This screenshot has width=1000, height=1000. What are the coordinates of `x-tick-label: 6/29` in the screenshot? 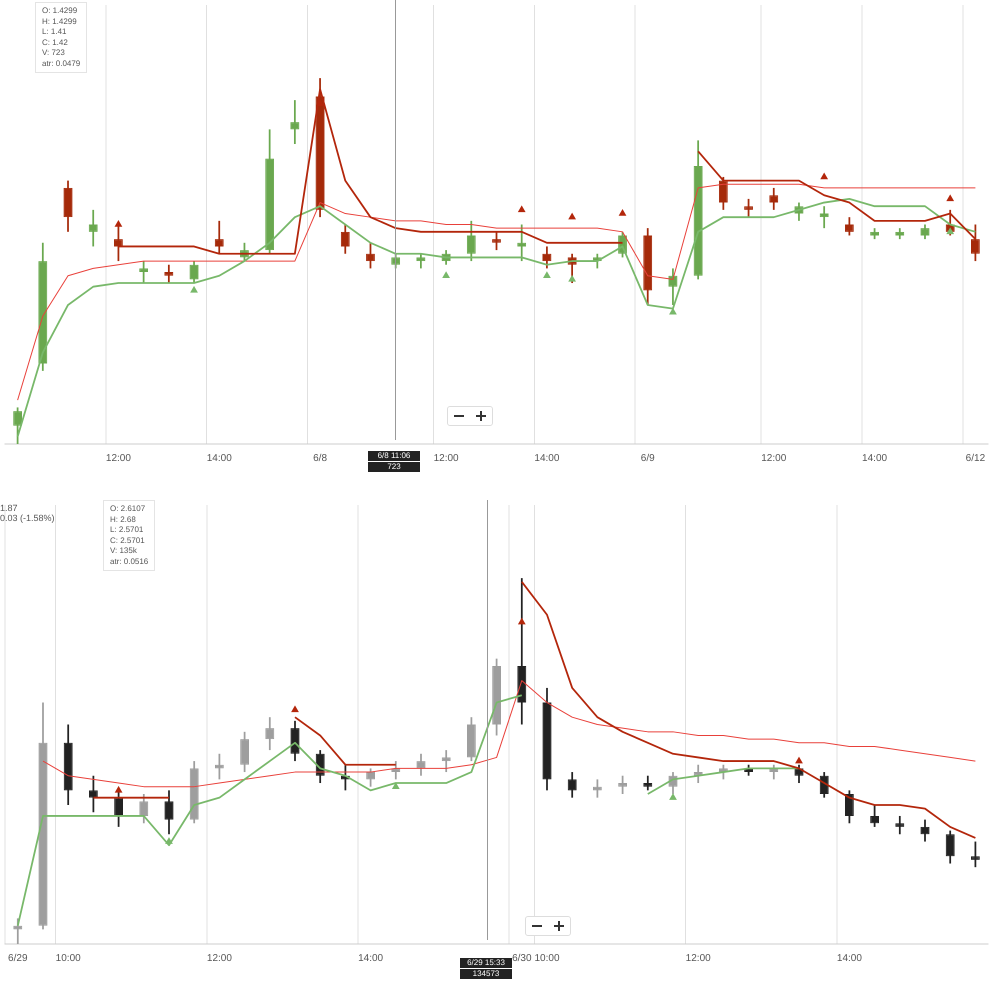 It's located at (18, 958).